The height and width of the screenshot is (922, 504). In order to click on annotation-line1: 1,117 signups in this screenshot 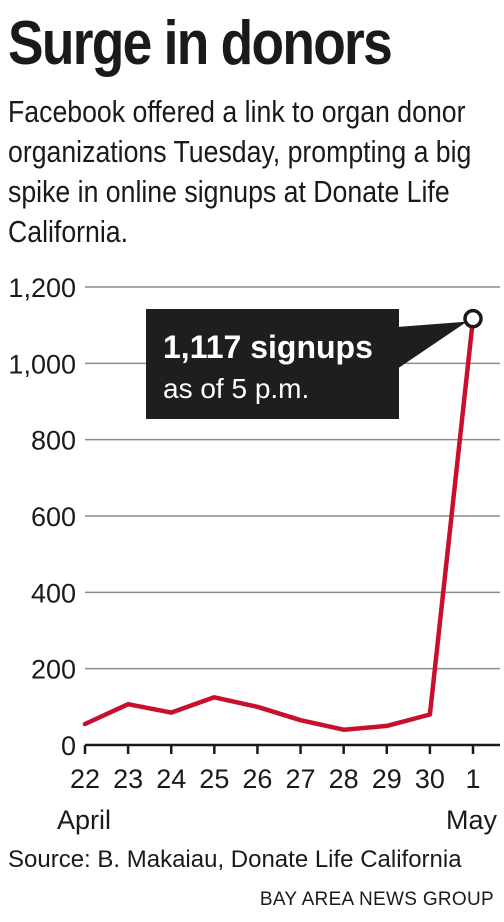, I will do `click(268, 347)`.